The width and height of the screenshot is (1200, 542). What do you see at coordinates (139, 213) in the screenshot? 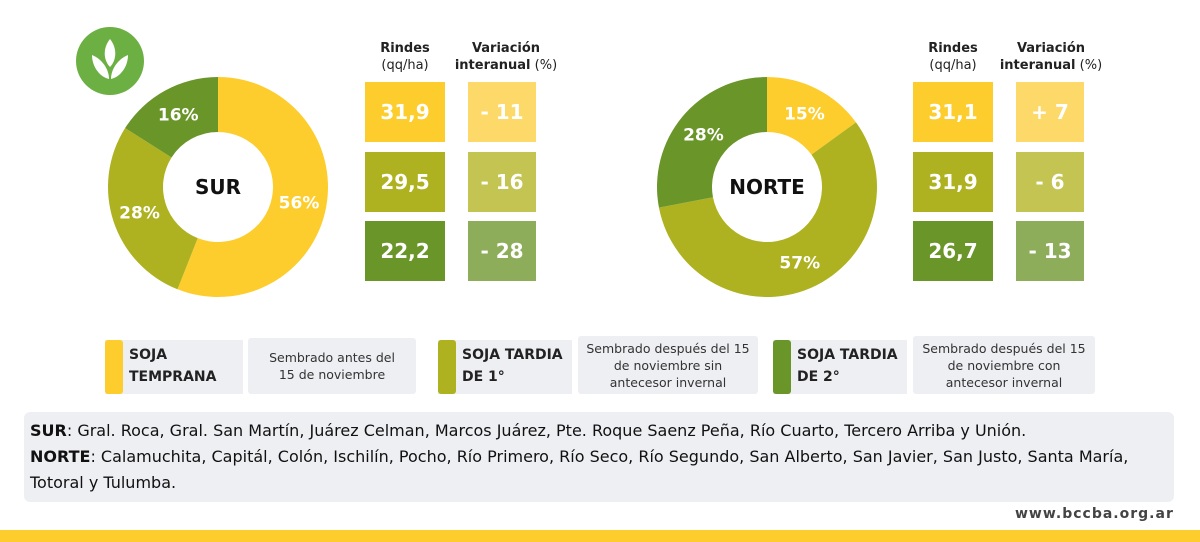
I see `donut-label-tardia1: 28%` at bounding box center [139, 213].